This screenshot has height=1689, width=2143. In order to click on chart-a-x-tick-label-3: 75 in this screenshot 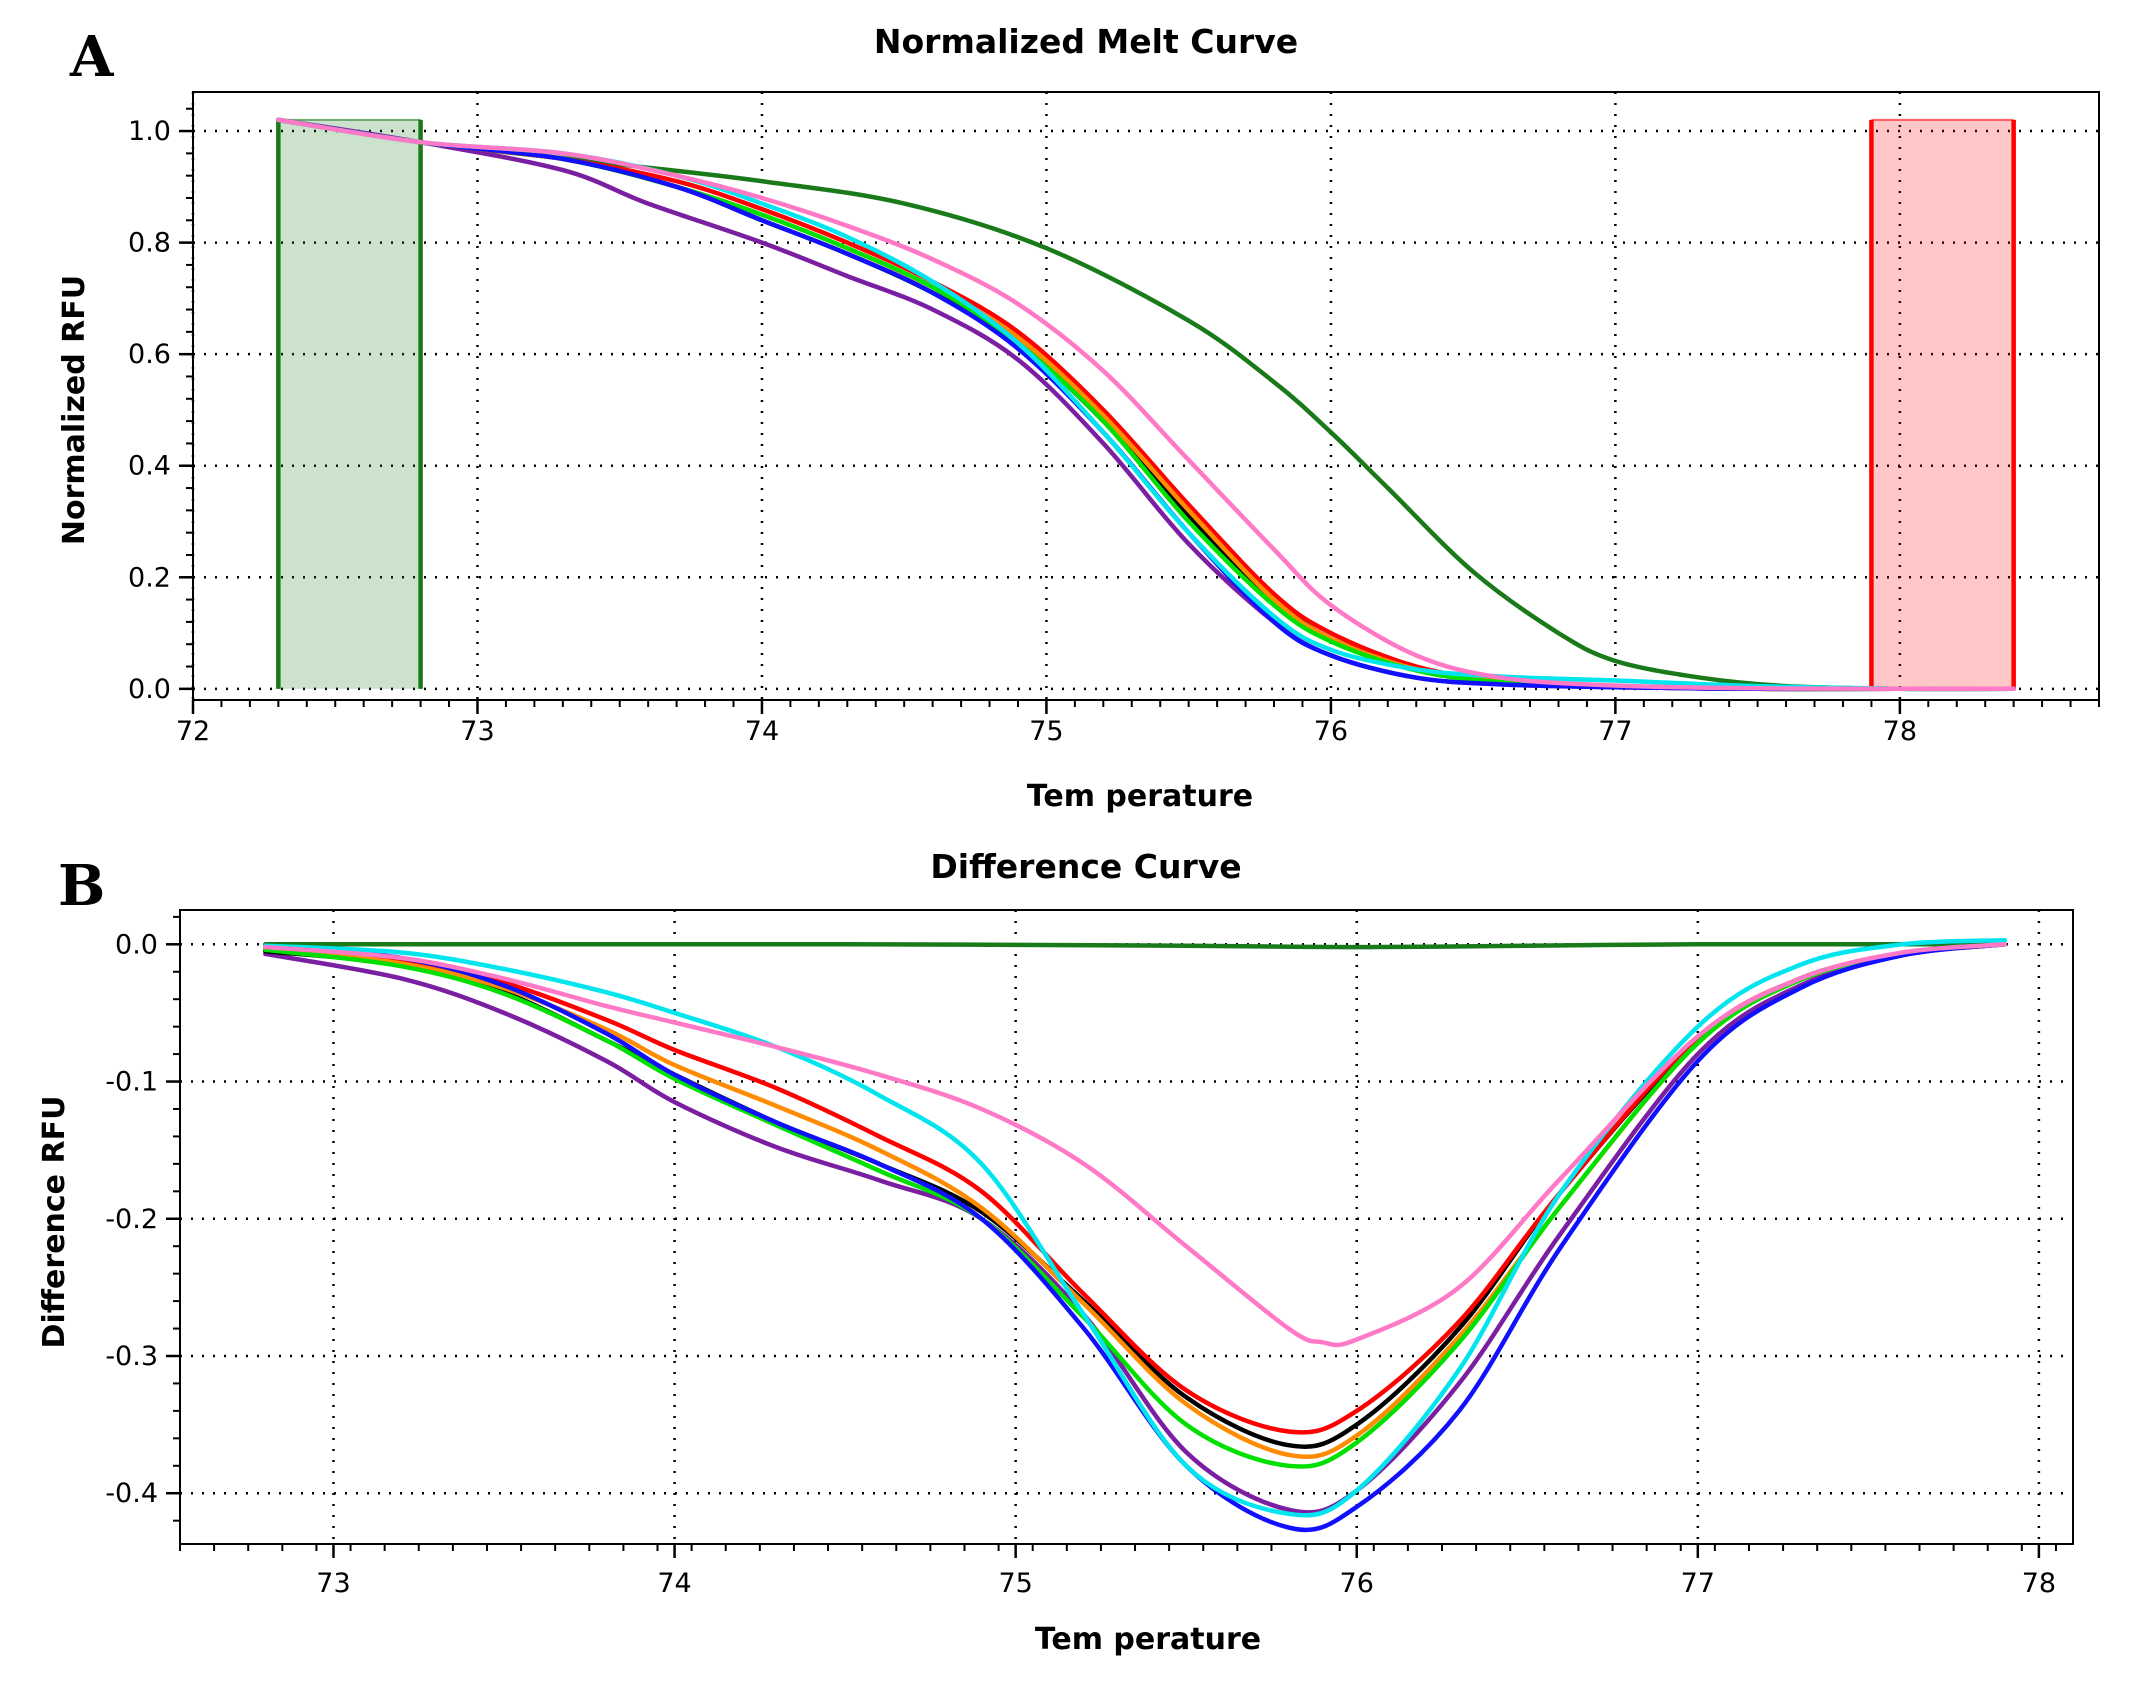, I will do `click(1046, 731)`.